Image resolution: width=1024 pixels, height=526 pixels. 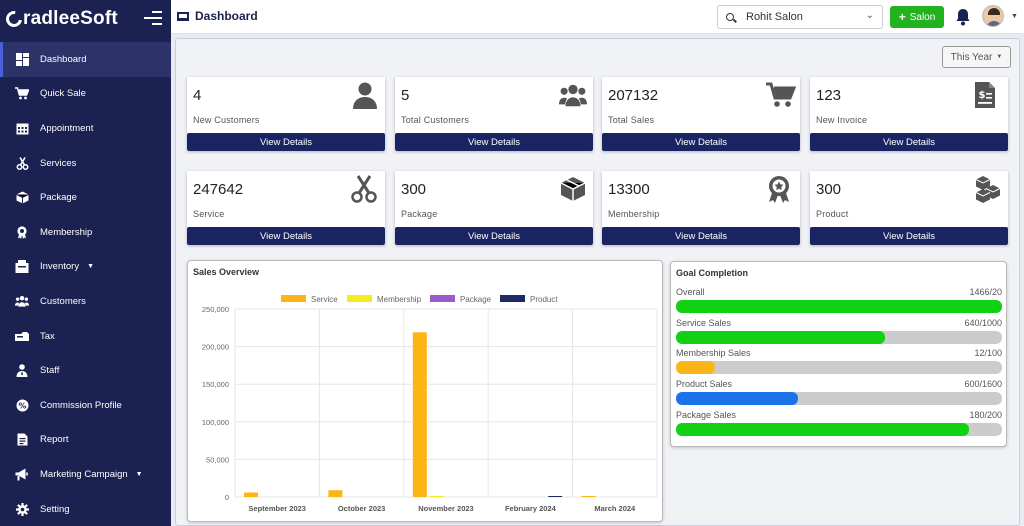 What do you see at coordinates (829, 95) in the screenshot?
I see `stat-value: 123` at bounding box center [829, 95].